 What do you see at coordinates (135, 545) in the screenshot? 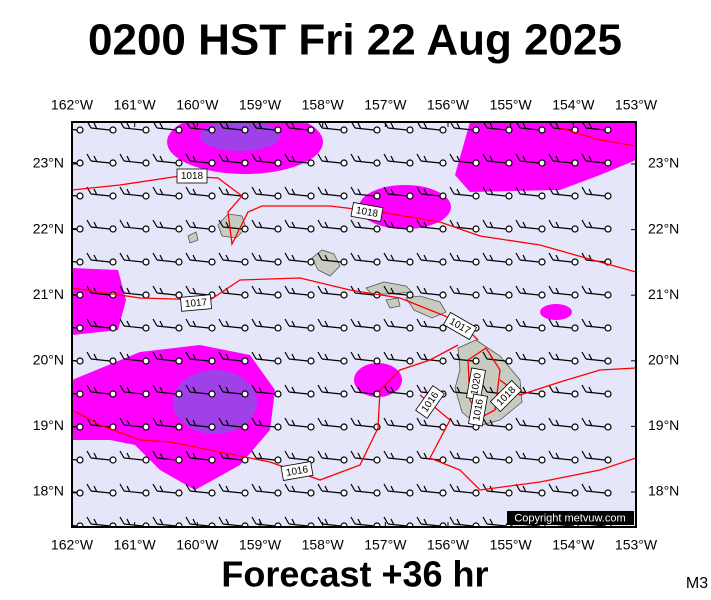
I see `longitude-label: 161°W` at bounding box center [135, 545].